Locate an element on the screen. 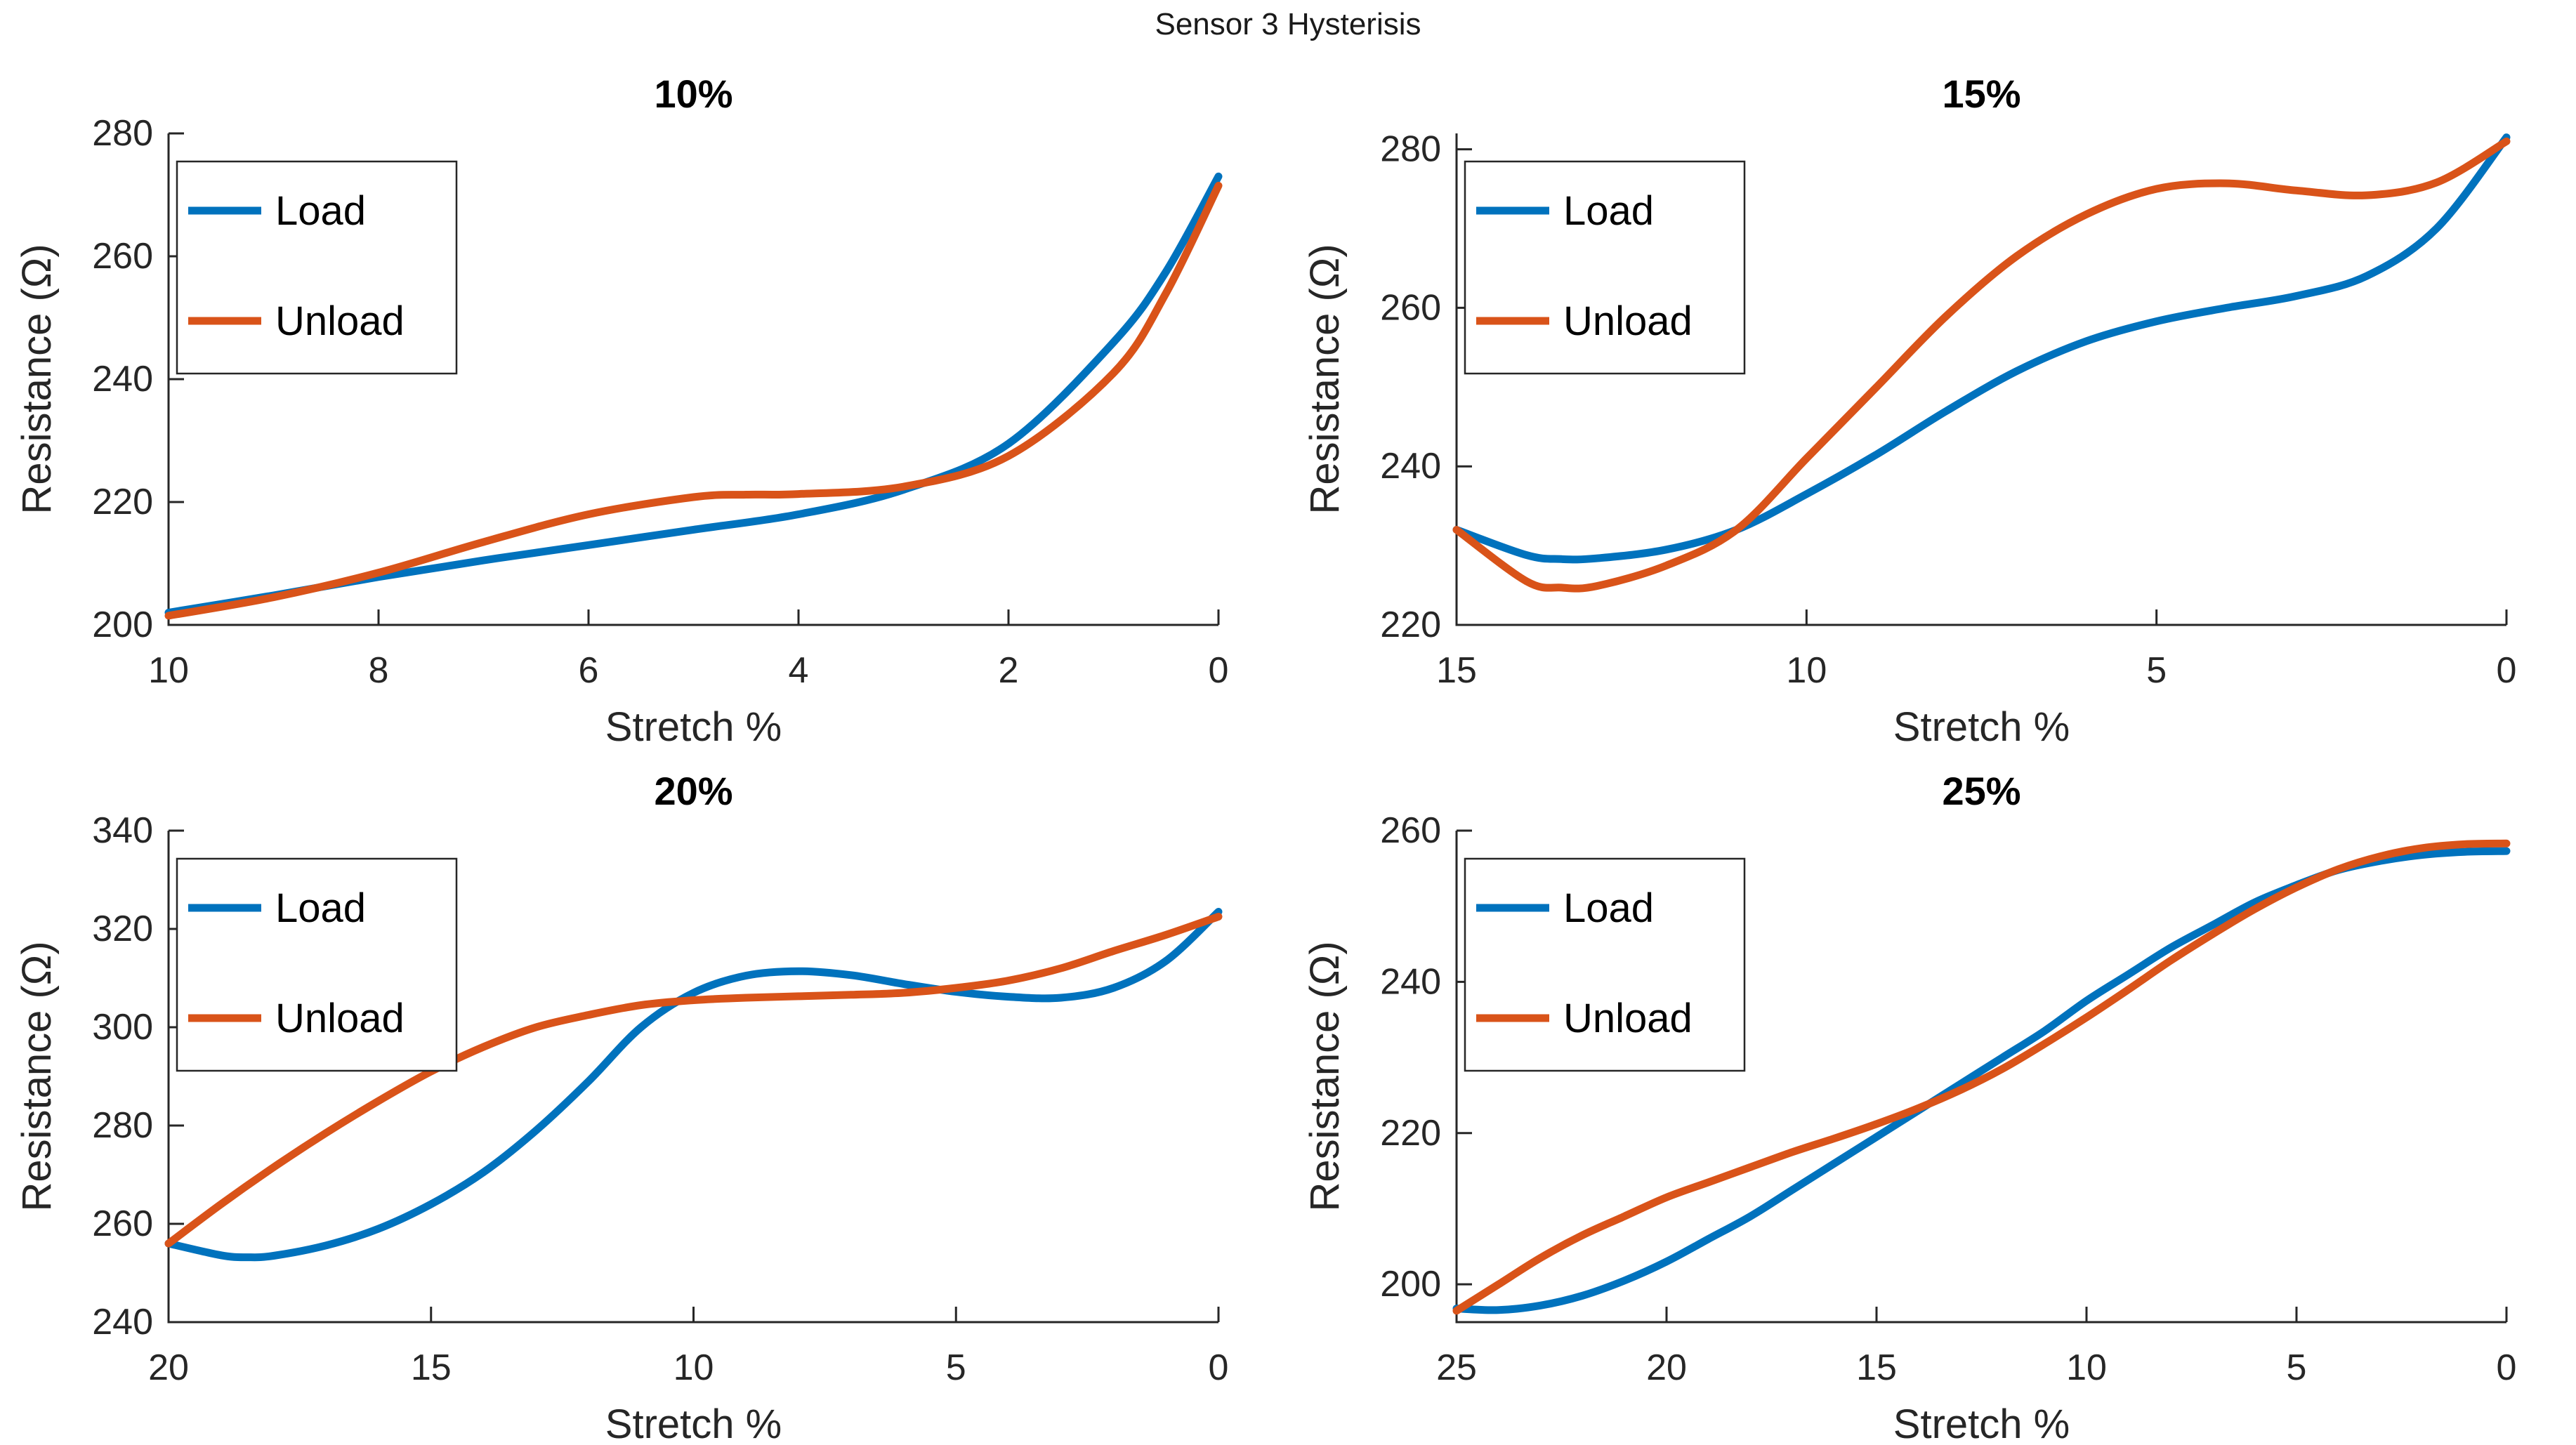  y-axis: 200 220 240 260 280 is located at coordinates (138, 379).